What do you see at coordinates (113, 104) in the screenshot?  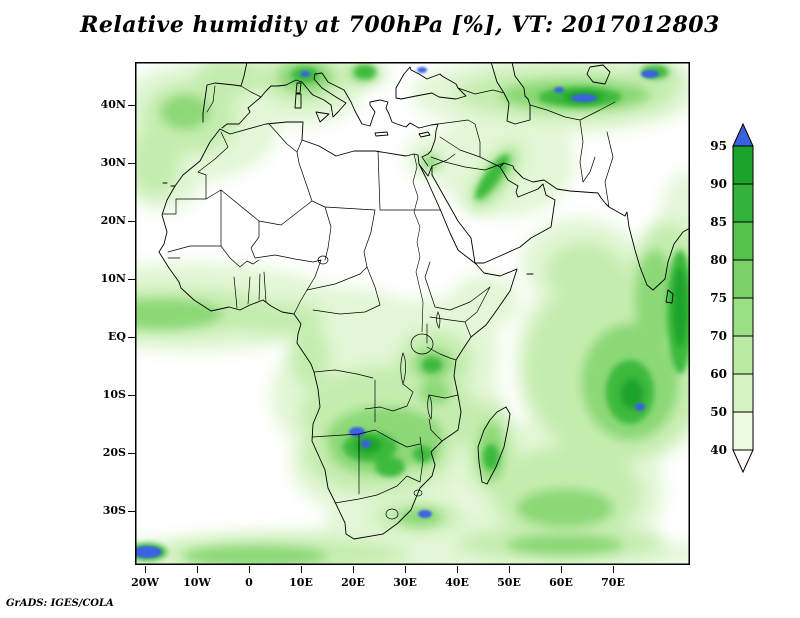 I see `lat-tick-label: 40N` at bounding box center [113, 104].